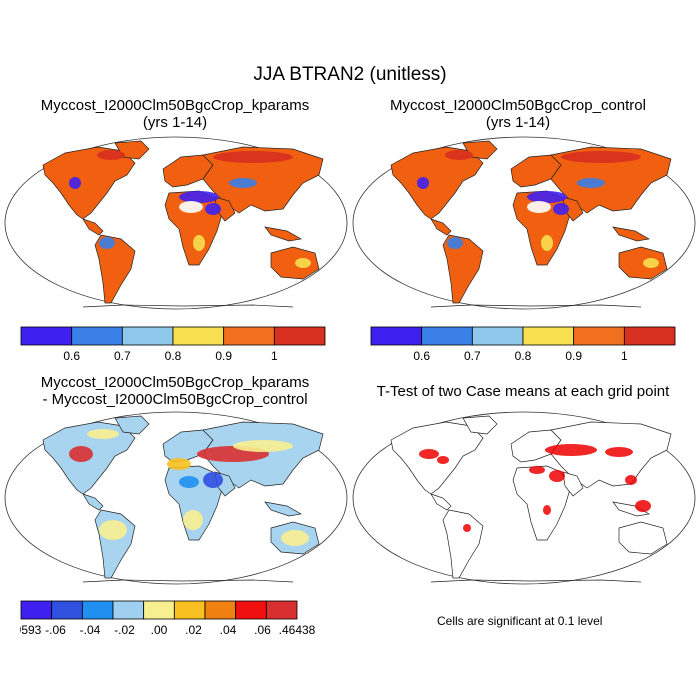 The width and height of the screenshot is (700, 700). I want to click on panel1-colorbar: 0.6 0.7 0.8 0.9 1, so click(173, 344).